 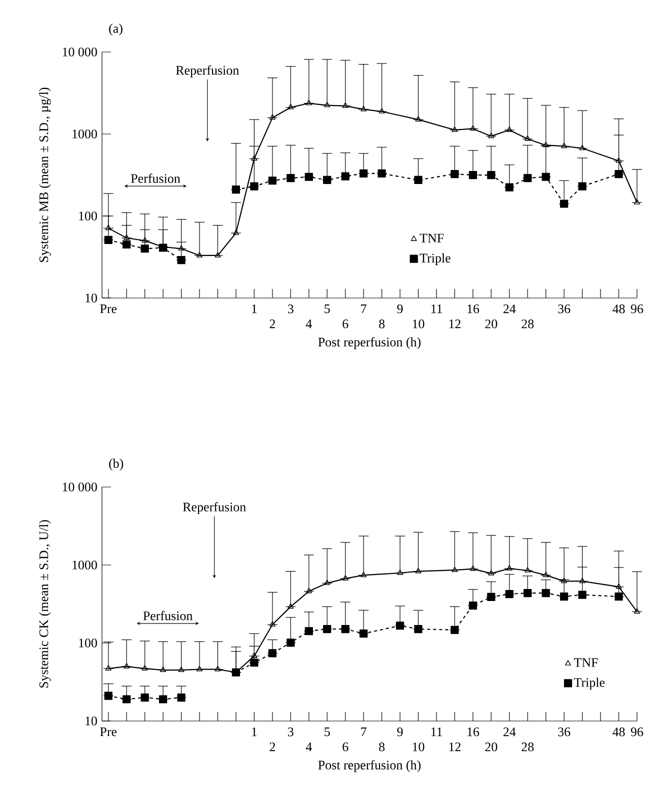 I want to click on y-axis-title: Systemic MB (mean ± S.D., µg/l), so click(x=45, y=175).